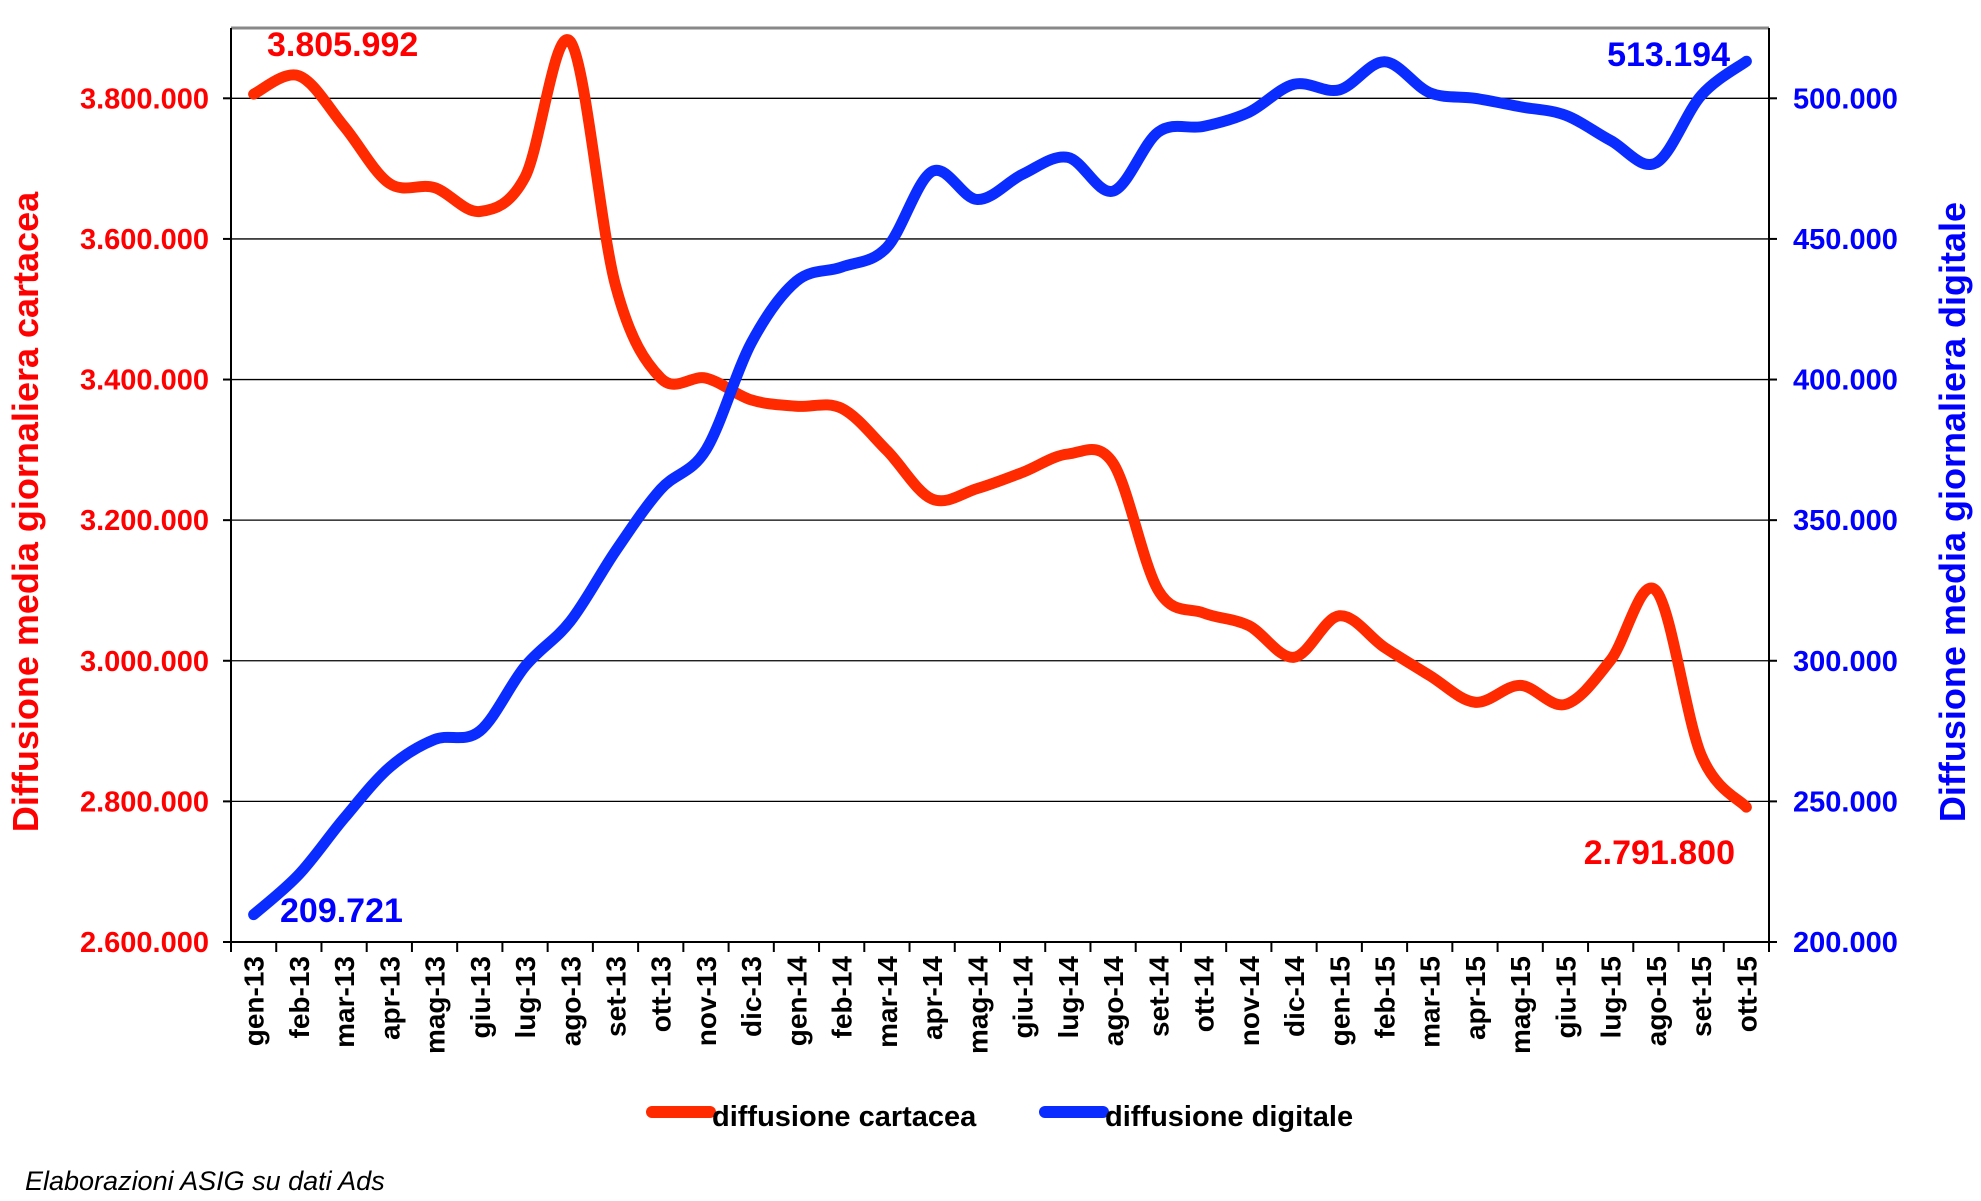  I want to click on x-tick-label: ago-14, so click(1113, 1001).